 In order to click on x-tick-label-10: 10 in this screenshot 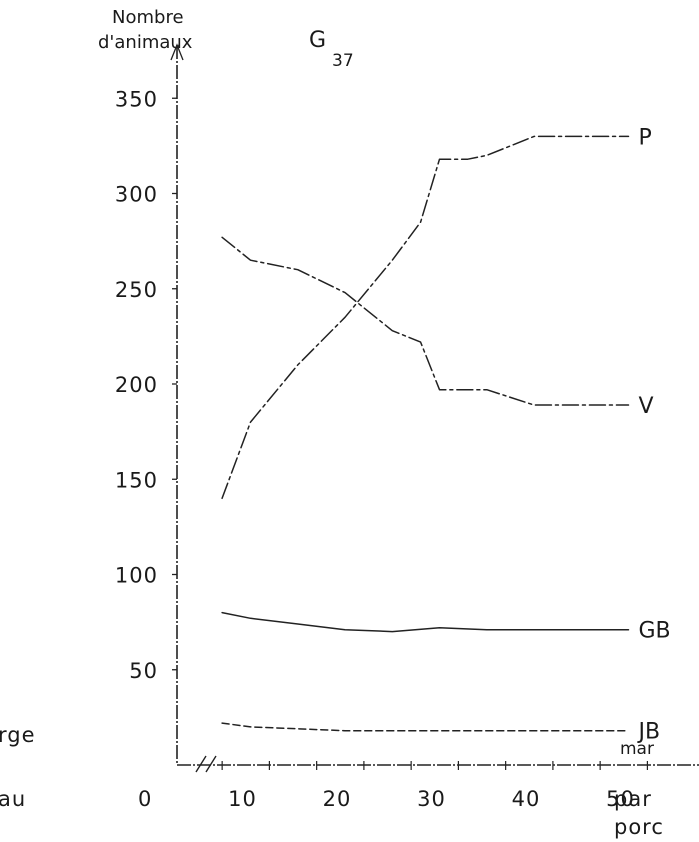, I will do `click(242, 799)`.